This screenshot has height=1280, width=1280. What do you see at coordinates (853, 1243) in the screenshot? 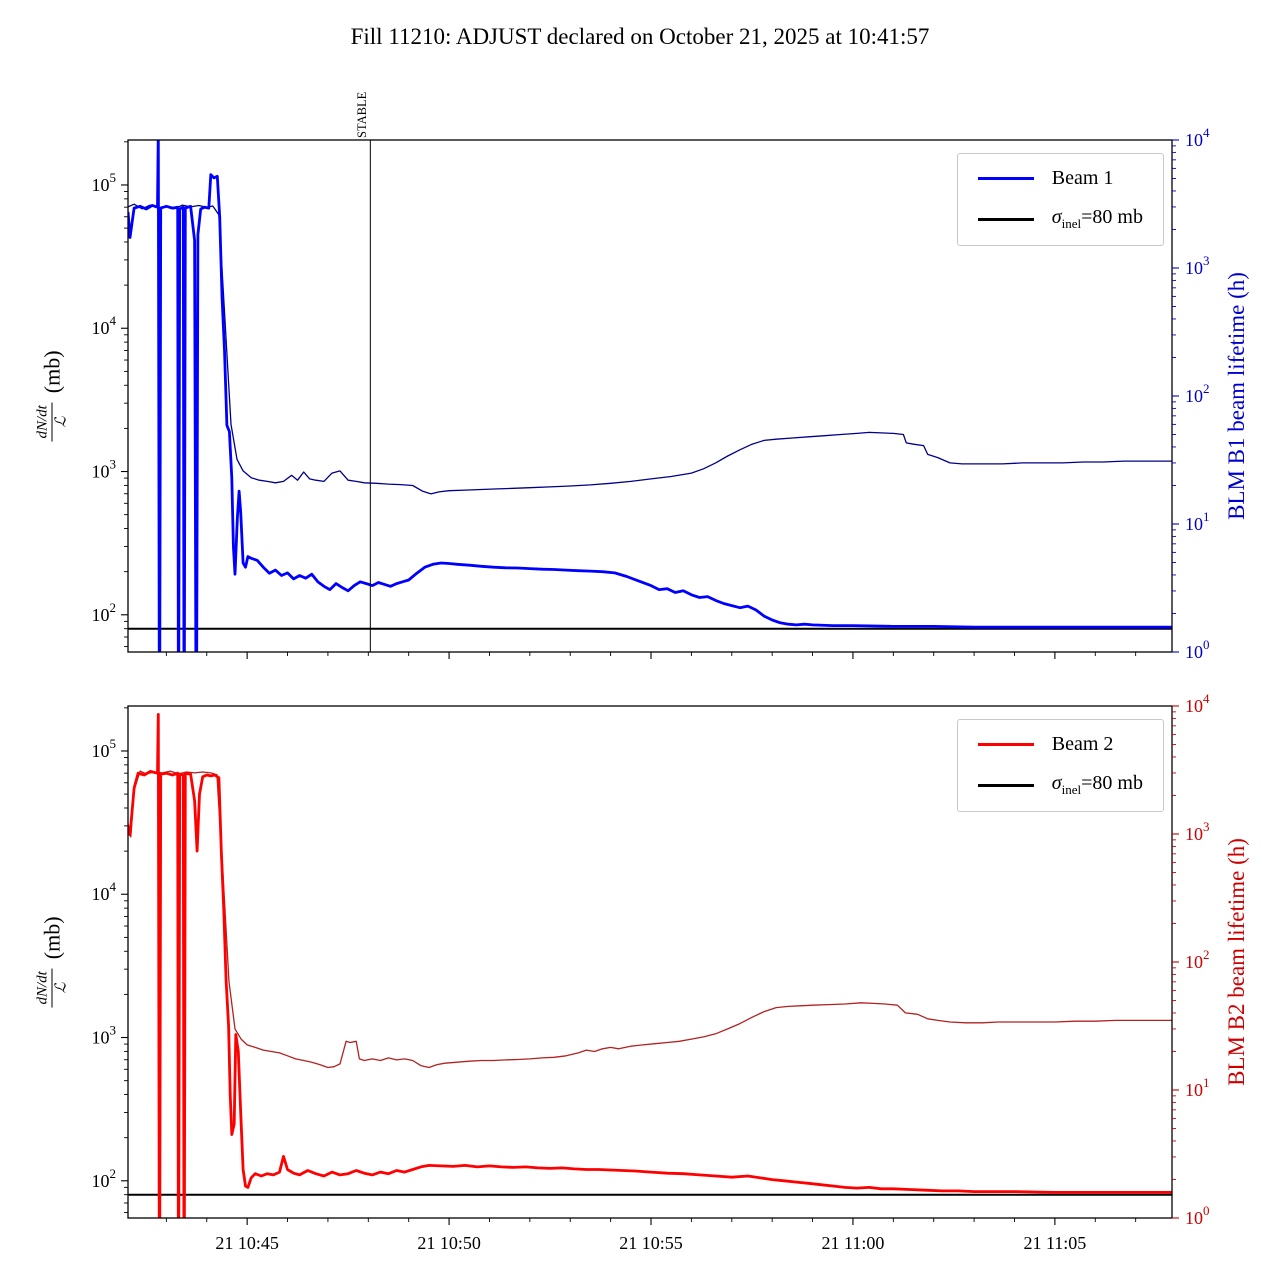
I see `x-tick-label: 21 11:00` at bounding box center [853, 1243].